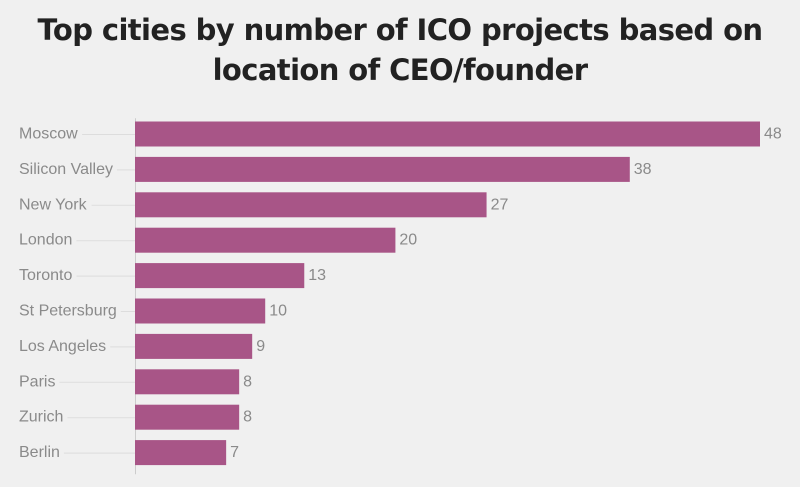  I want to click on category-label-paris: Paris, so click(37, 381).